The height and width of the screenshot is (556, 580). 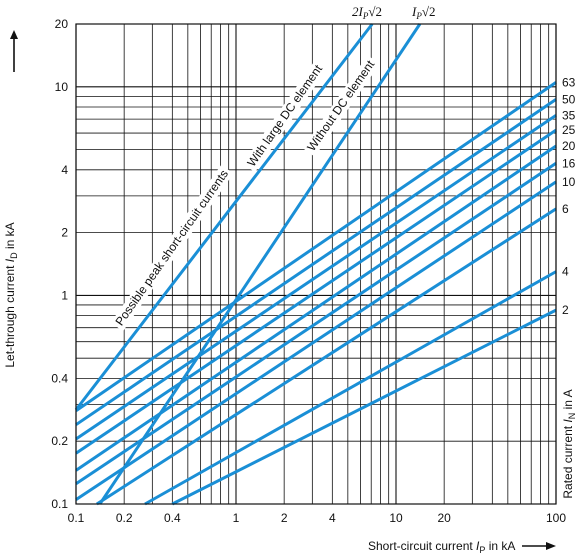 I want to click on y-axis-arrow-icon, so click(x=14, y=34).